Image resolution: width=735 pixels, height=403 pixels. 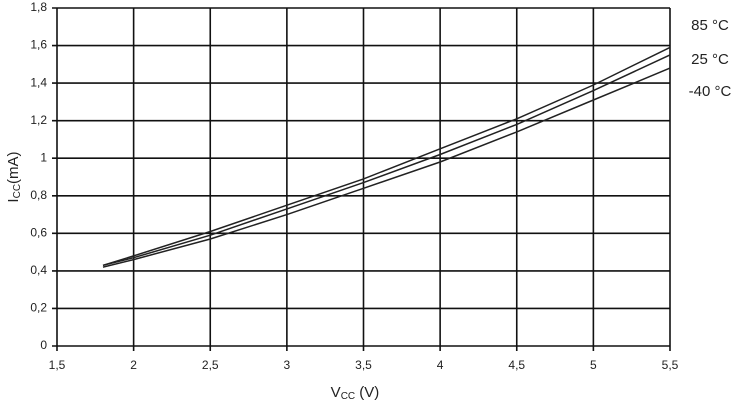 I want to click on x-tick-label: 3, so click(x=287, y=365).